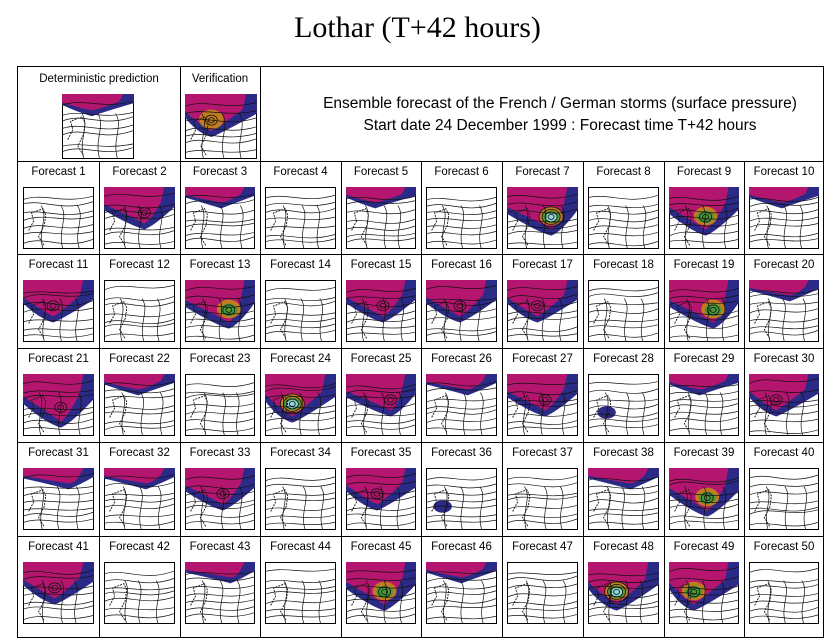 This screenshot has width=835, height=642. I want to click on forecast-label: Forecast 1, so click(58, 172).